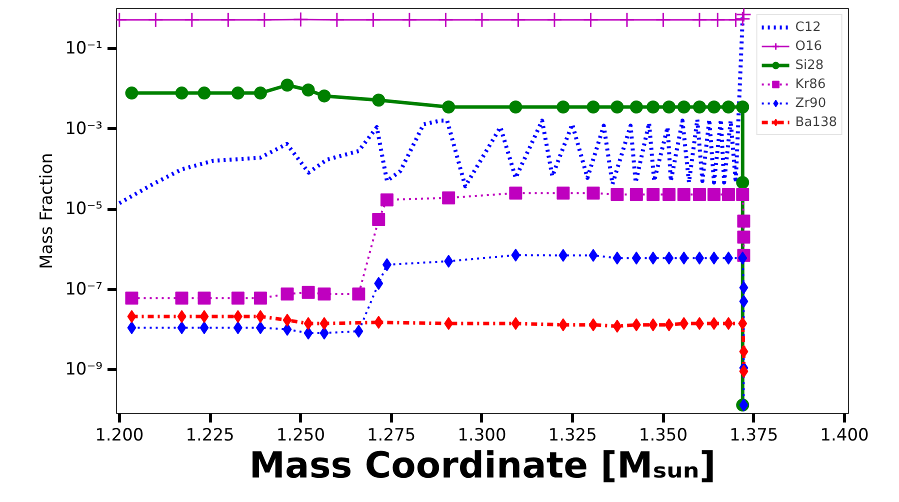  What do you see at coordinates (808, 46) in the screenshot?
I see `legend-label: O16` at bounding box center [808, 46].